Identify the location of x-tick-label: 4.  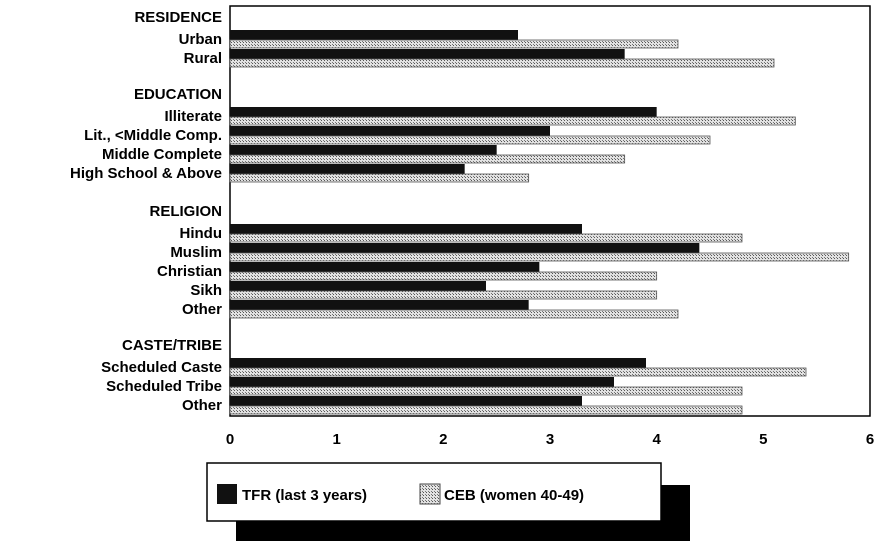
(656, 439).